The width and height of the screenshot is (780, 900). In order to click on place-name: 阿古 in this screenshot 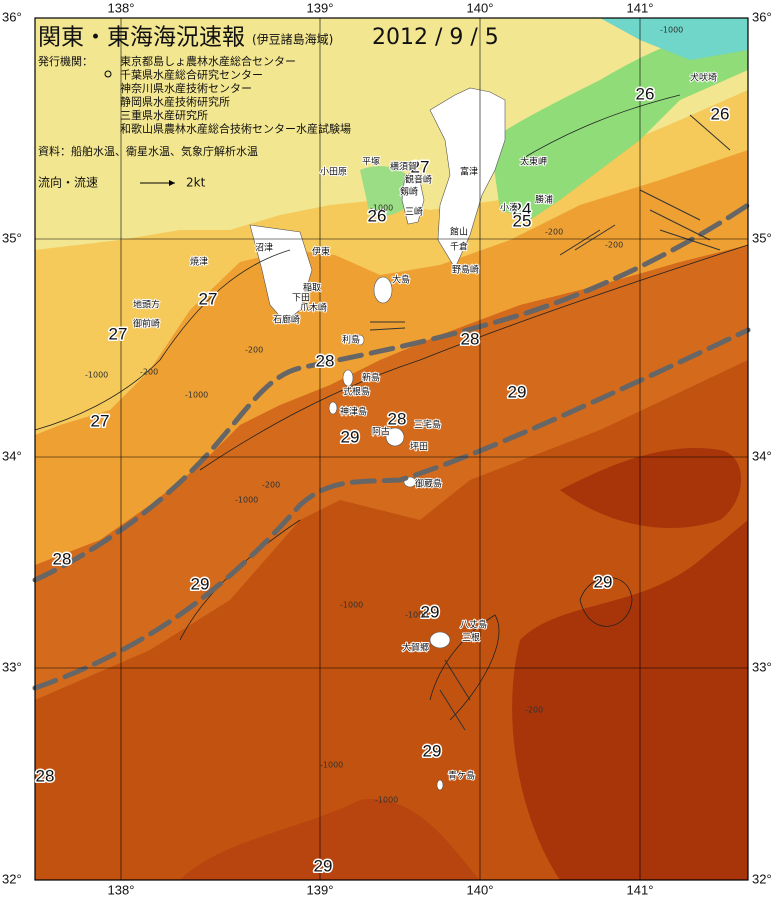, I will do `click(381, 432)`.